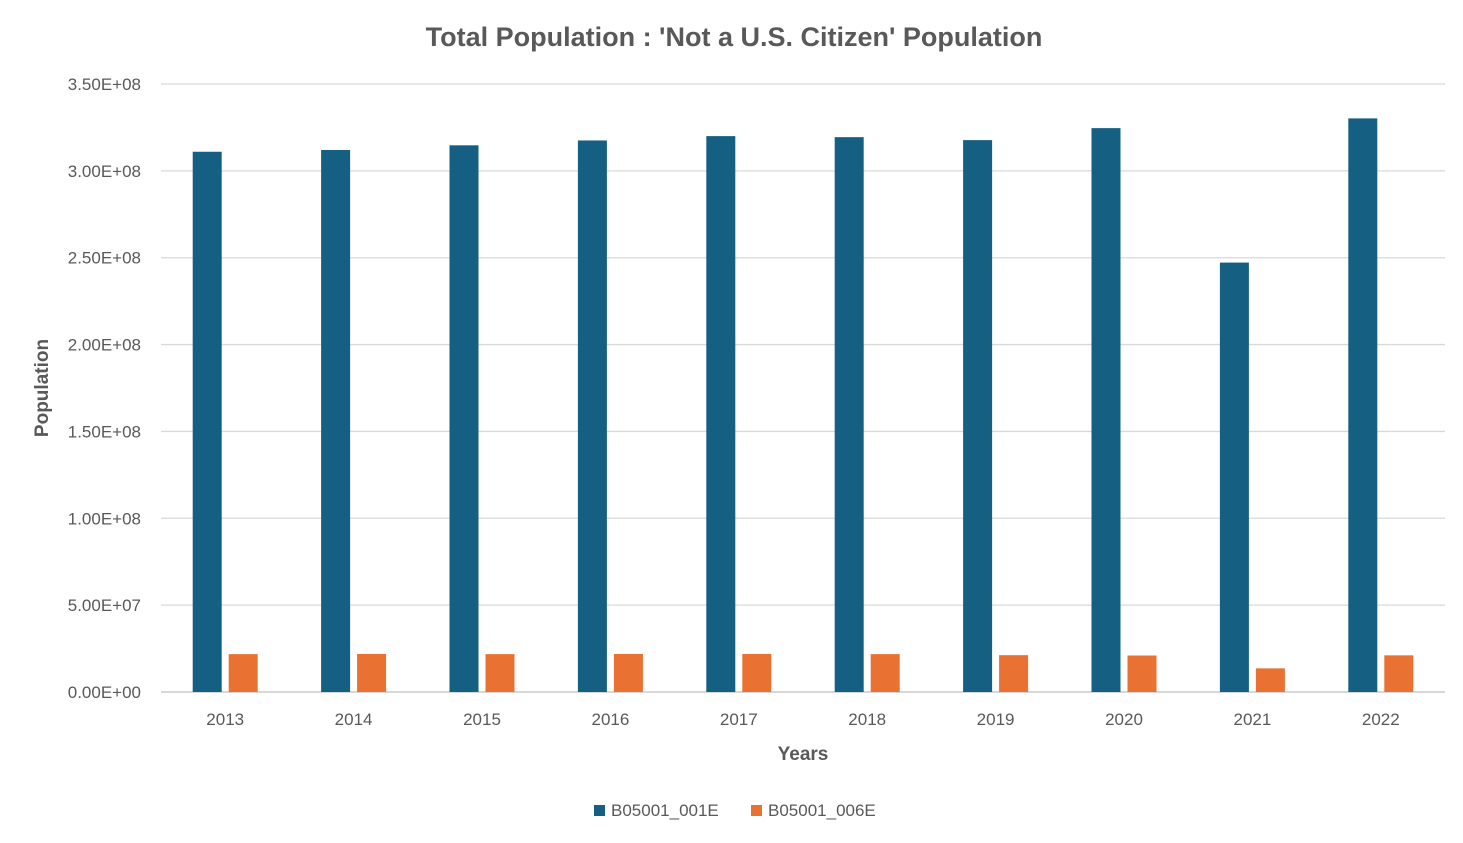 This screenshot has height=843, width=1463. Describe the element at coordinates (42, 388) in the screenshot. I see `y-axis-title: Population` at that location.